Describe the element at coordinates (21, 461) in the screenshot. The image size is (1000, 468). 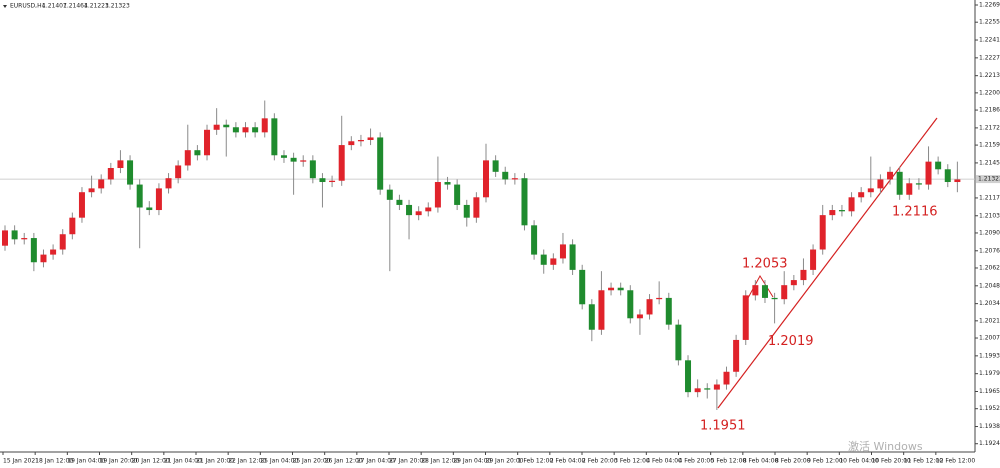
I see `x-tick-label: 15 Jan 2021` at that location.